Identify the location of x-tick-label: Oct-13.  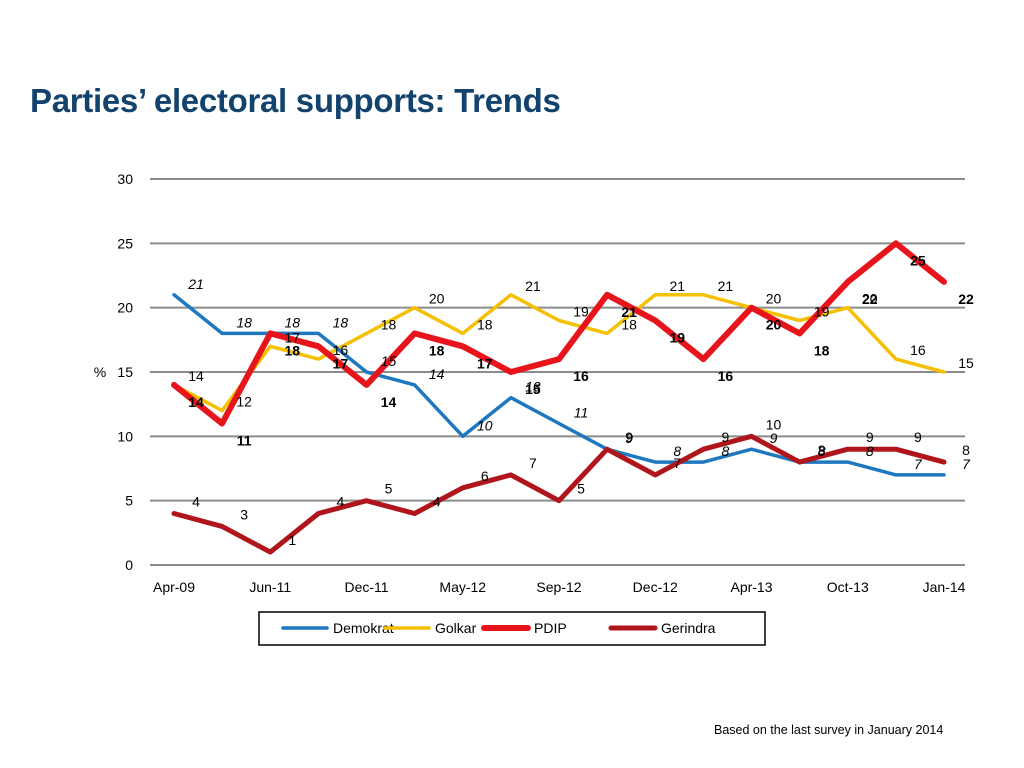
(848, 587).